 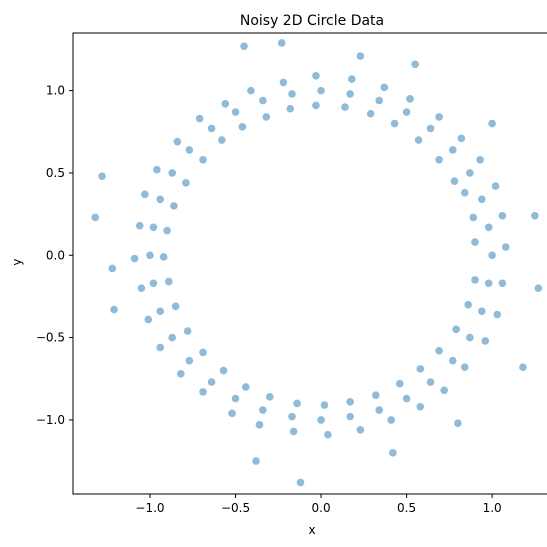 I want to click on y-tick-label: 0.5, so click(x=55, y=173).